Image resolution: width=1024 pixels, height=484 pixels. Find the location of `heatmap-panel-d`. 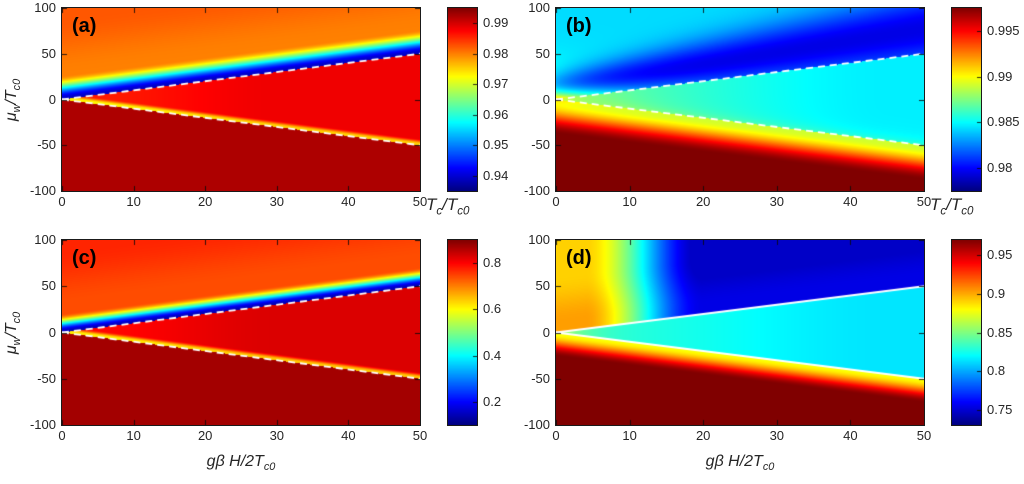

heatmap-panel-d is located at coordinates (740, 332).